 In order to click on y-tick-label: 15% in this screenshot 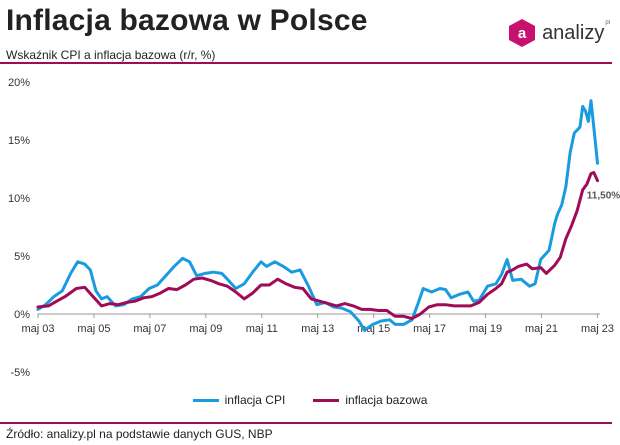, I will do `click(19, 141)`.